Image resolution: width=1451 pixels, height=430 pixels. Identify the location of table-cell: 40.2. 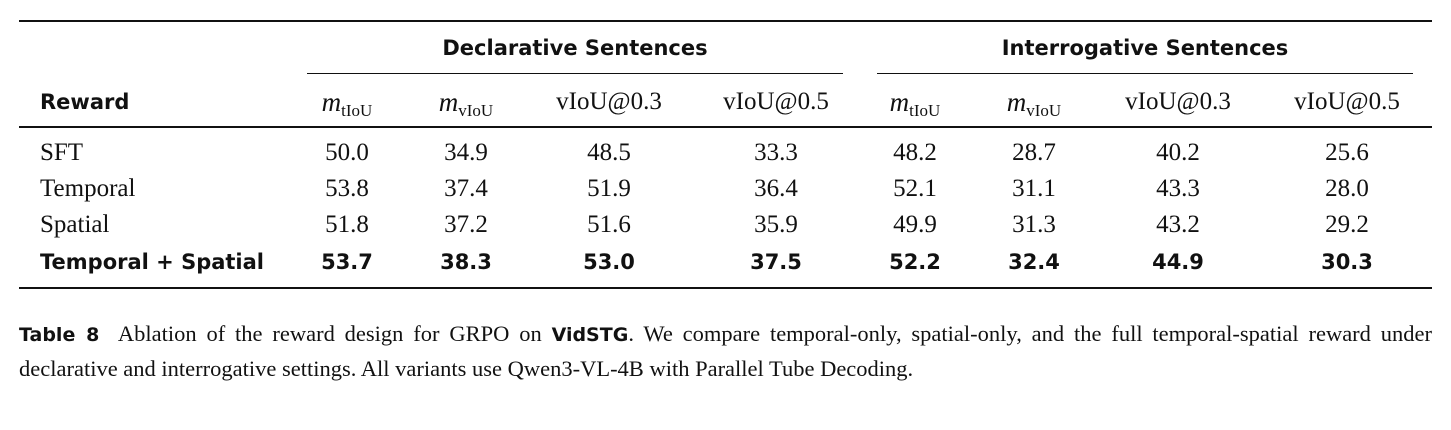
(1178, 152).